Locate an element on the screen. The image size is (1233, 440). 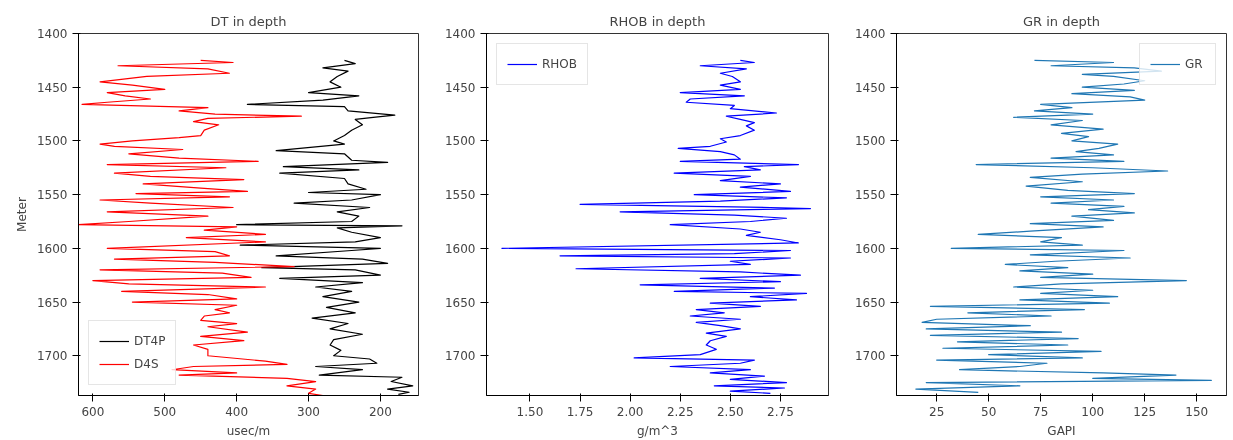
x-tick-label: 600 is located at coordinates (93, 411).